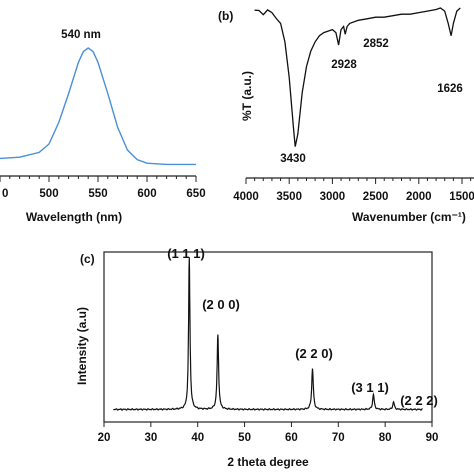 The image size is (474, 474). I want to click on panel-c-peak-220: (2 2 0), so click(314, 353).